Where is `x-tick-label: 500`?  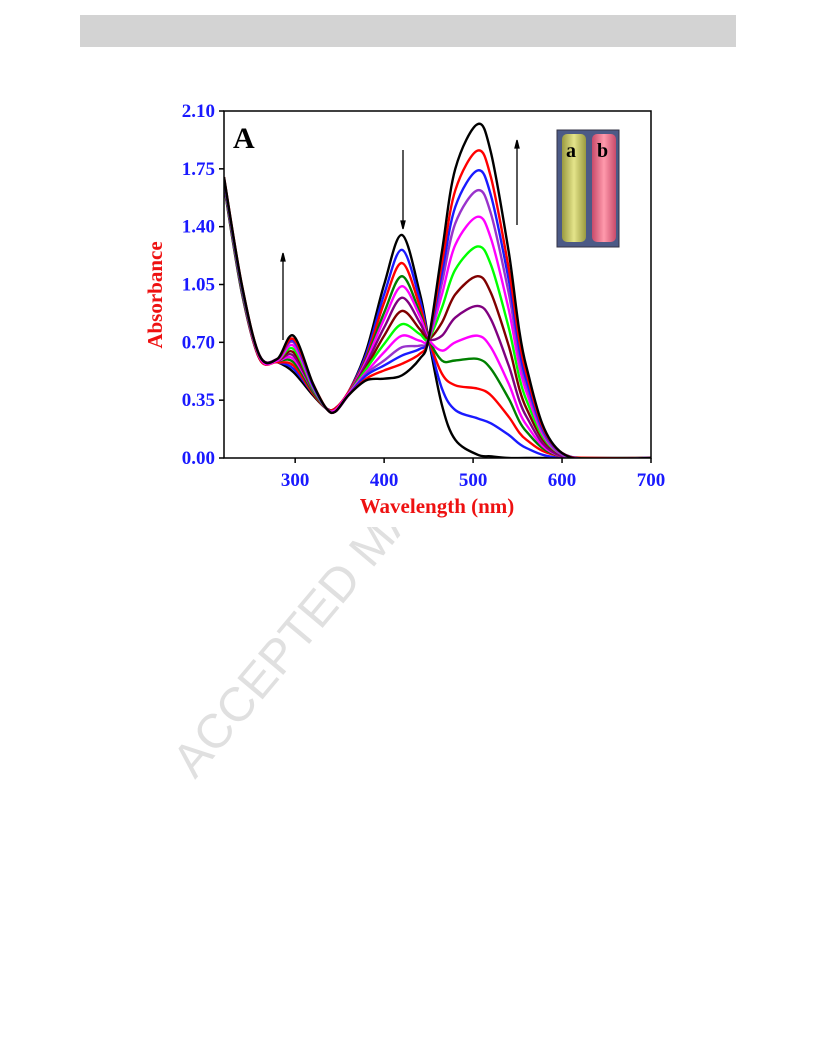 x-tick-label: 500 is located at coordinates (473, 480).